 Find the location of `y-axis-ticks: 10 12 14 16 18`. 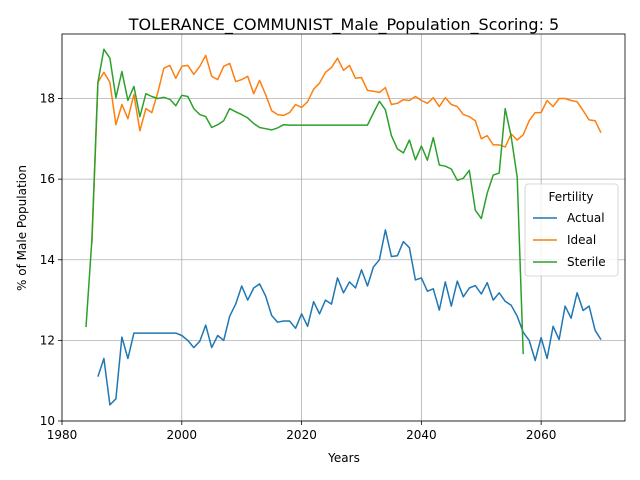

y-axis-ticks: 10 12 14 16 18 is located at coordinates (51, 260).